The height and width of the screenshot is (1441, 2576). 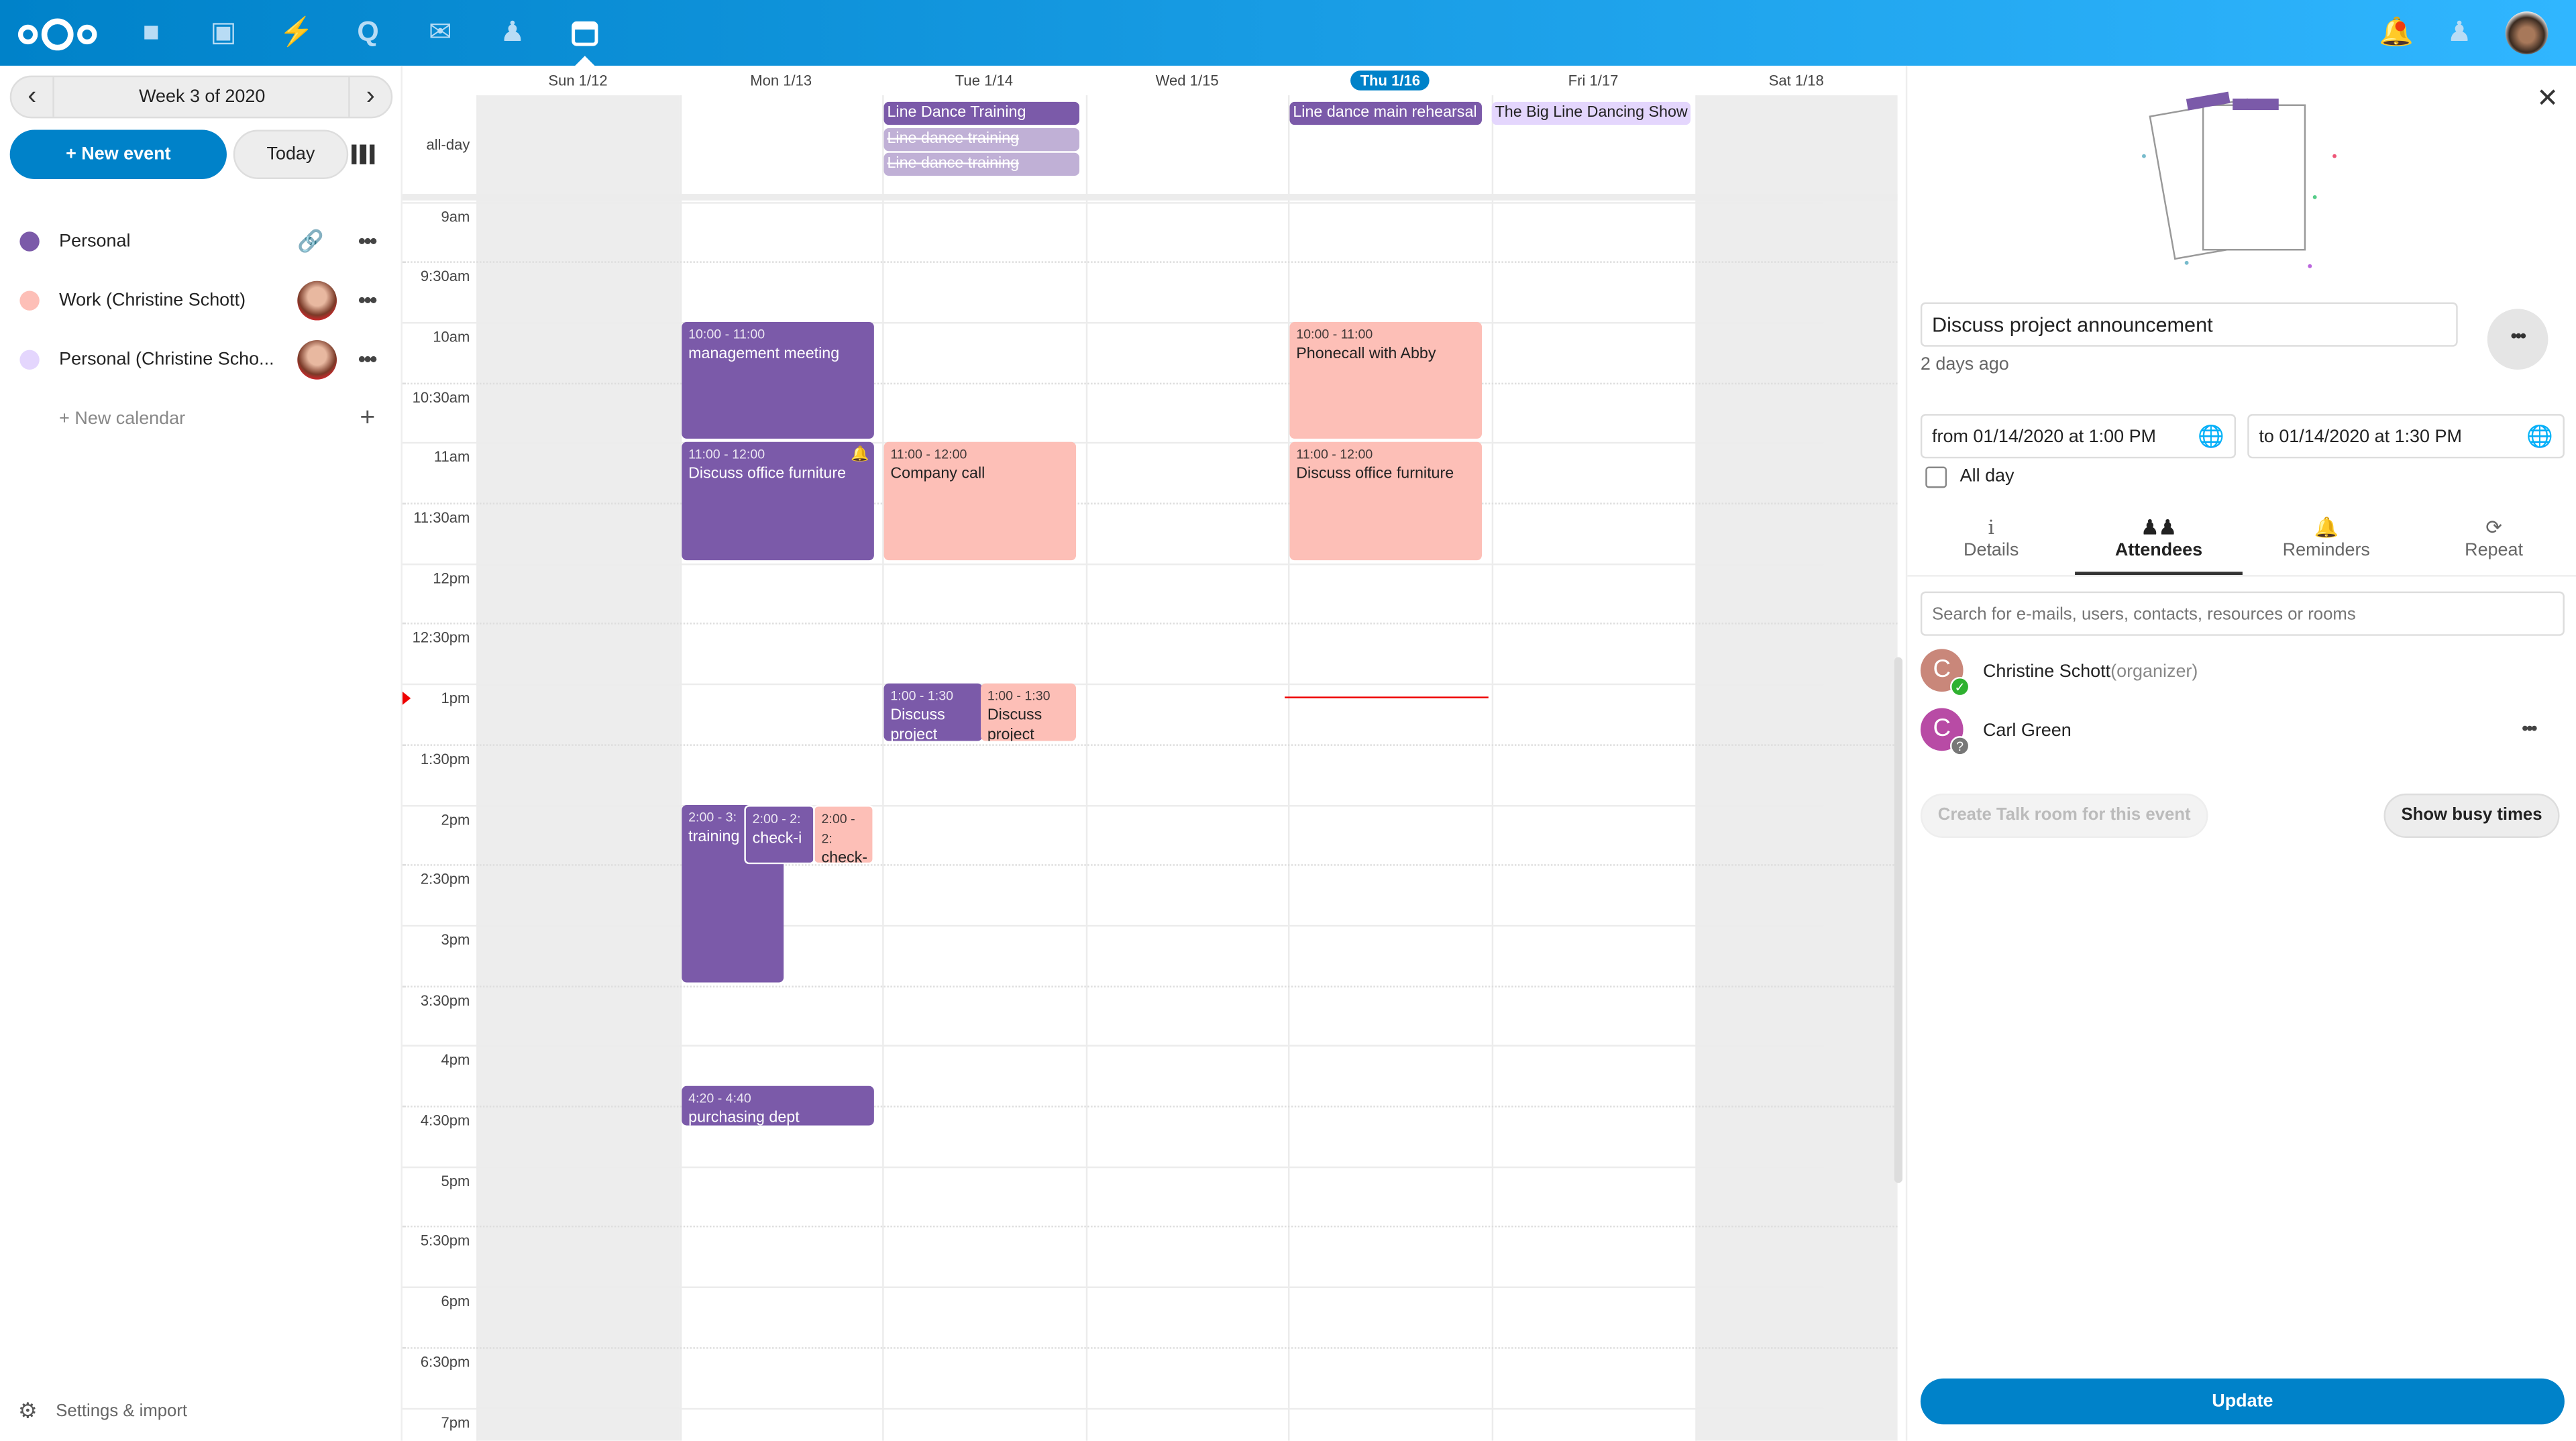 I want to click on event: 1:00 - 1:30 Discuss project, so click(x=1029, y=712).